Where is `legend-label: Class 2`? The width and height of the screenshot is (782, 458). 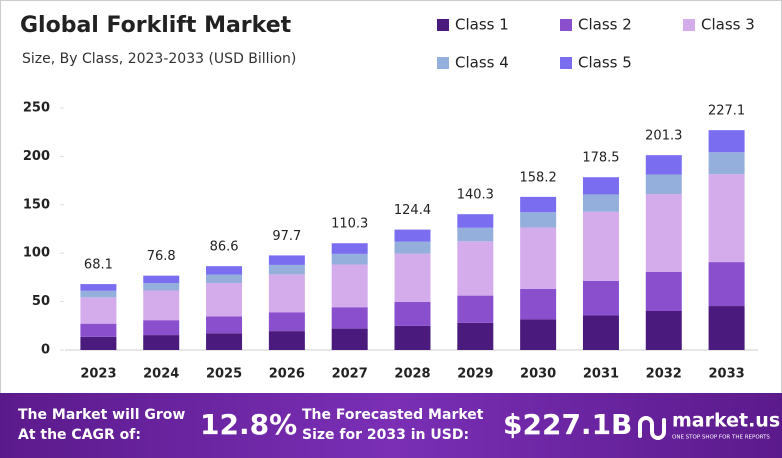 legend-label: Class 2 is located at coordinates (605, 25).